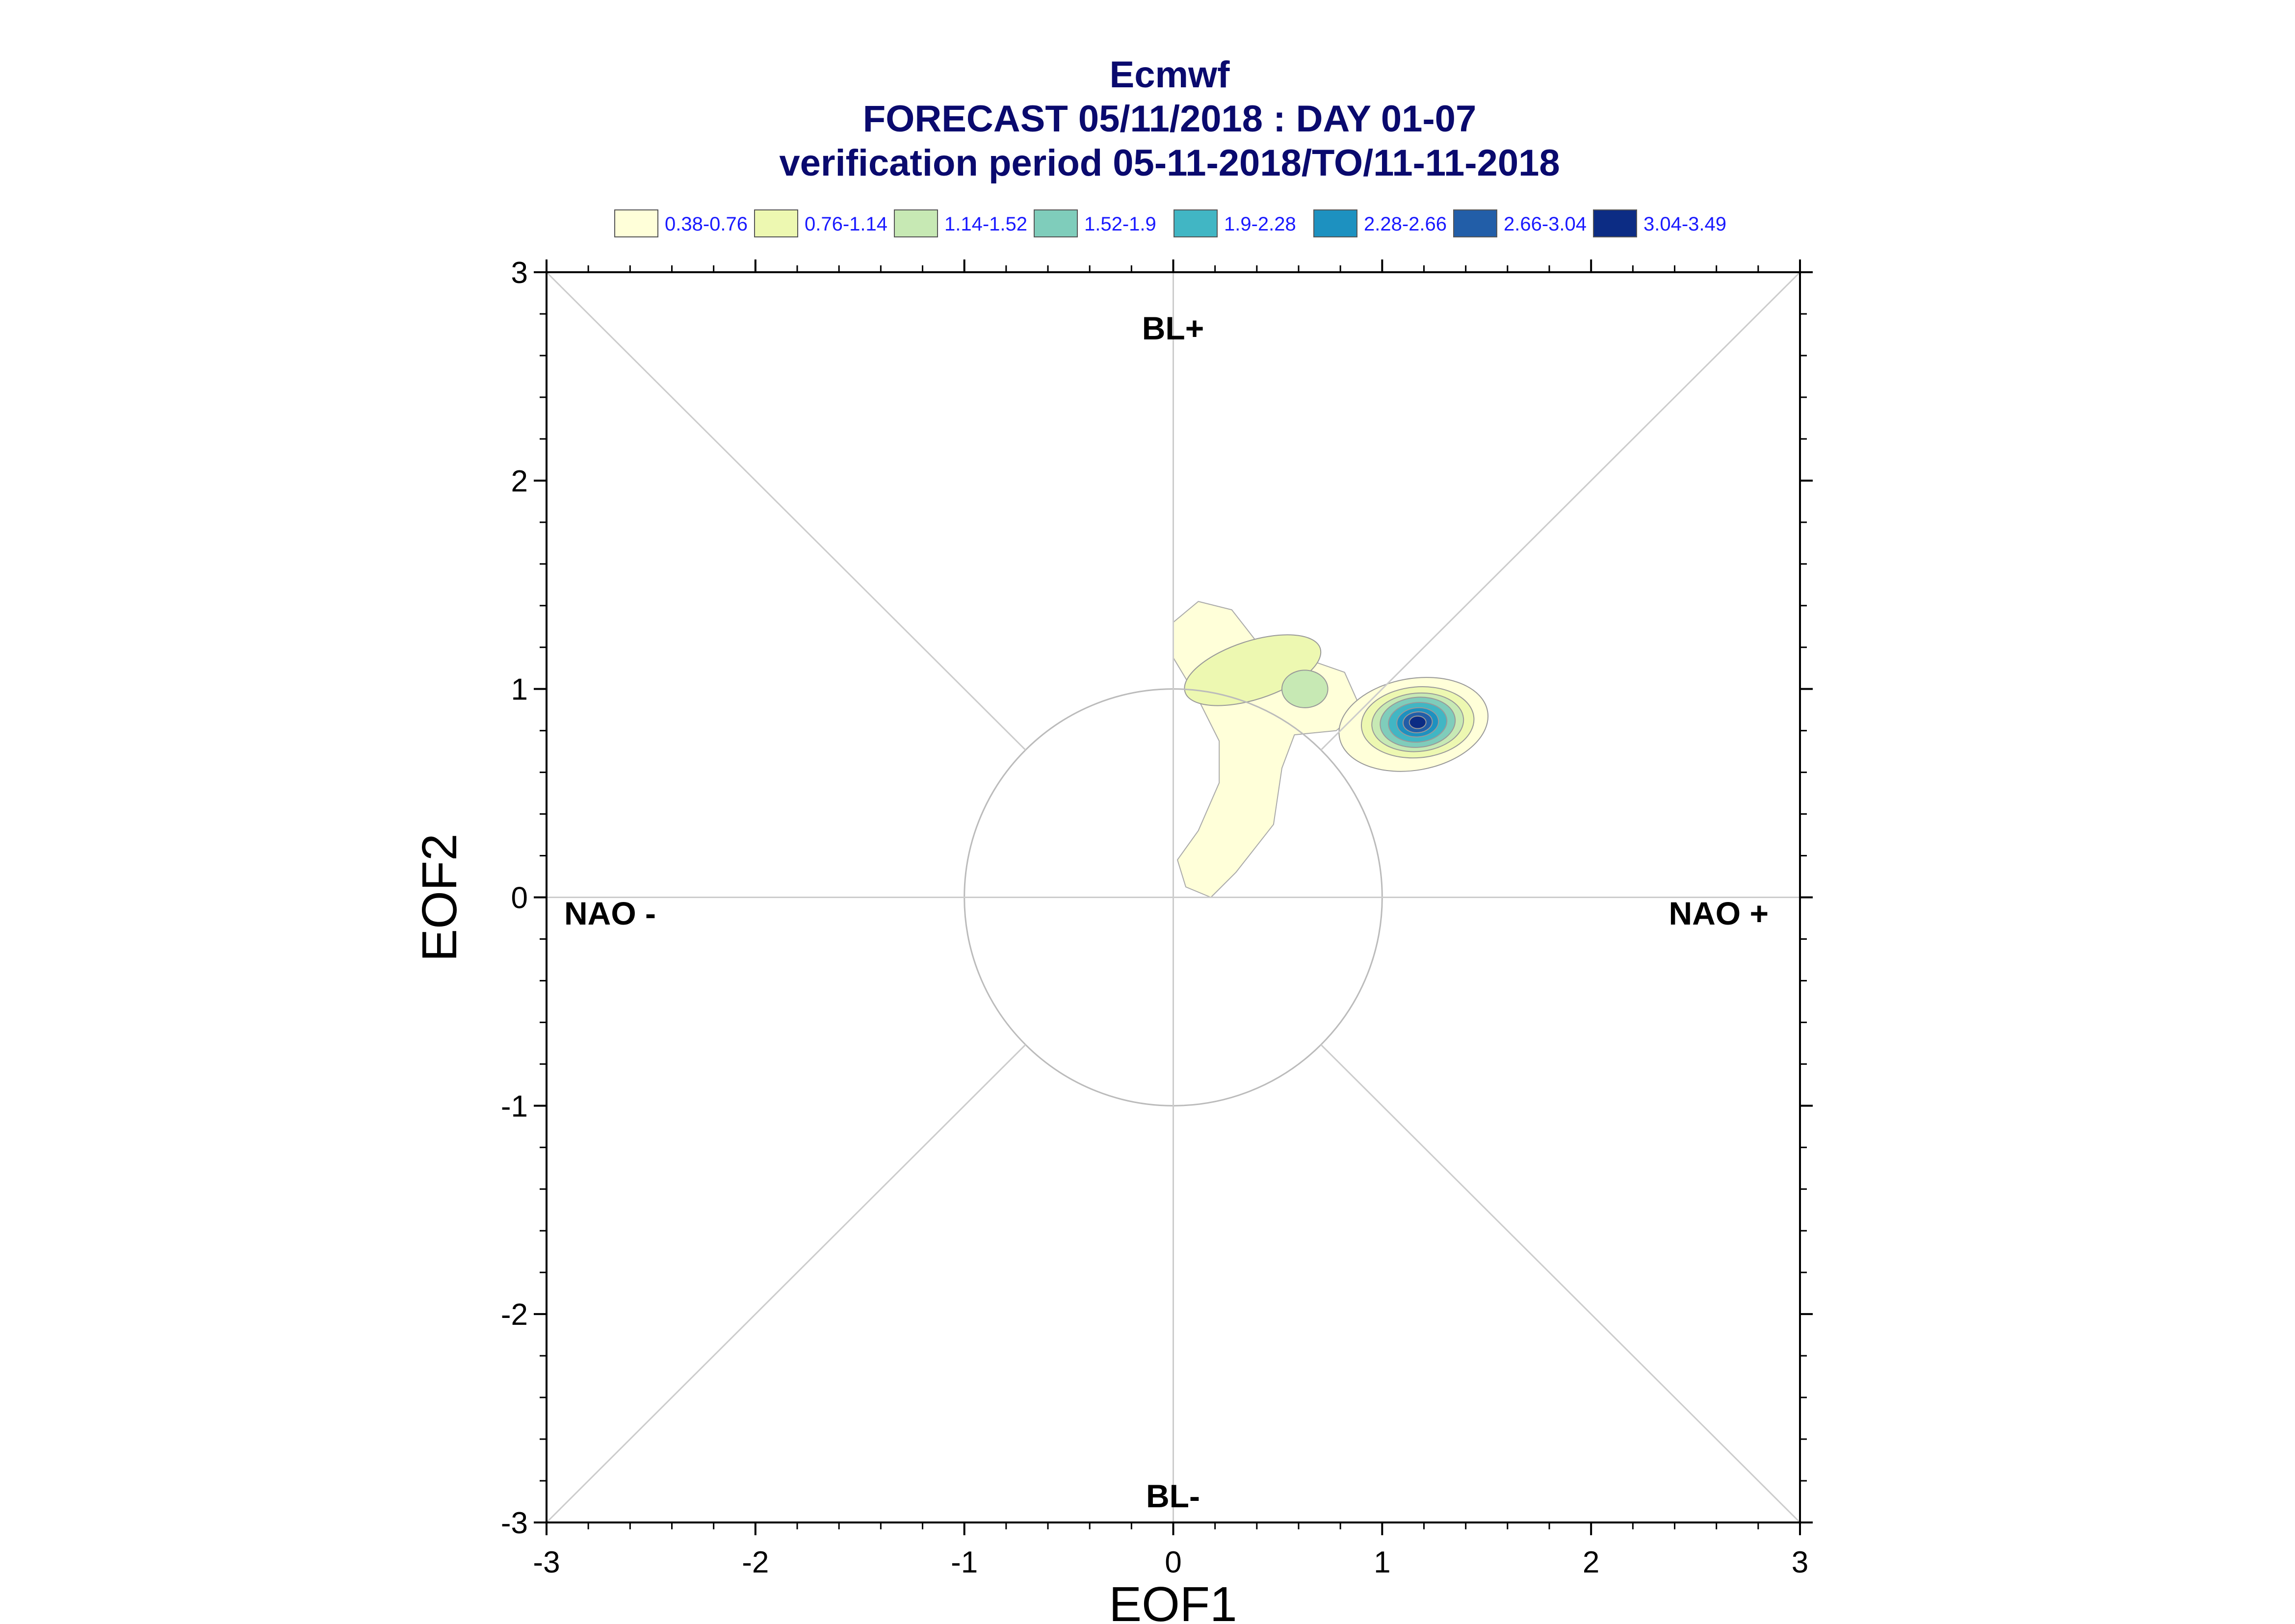 This screenshot has height=1624, width=2295. I want to click on regime-label-nao-minus: NAO -, so click(610, 913).